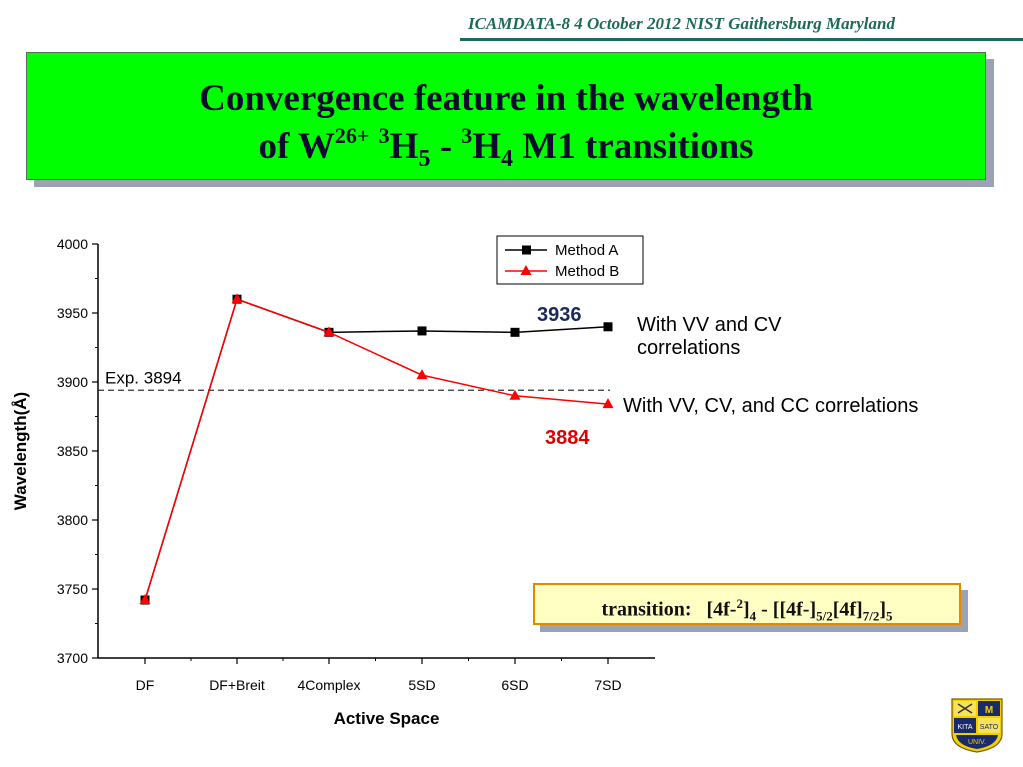 The height and width of the screenshot is (767, 1023). What do you see at coordinates (964, 727) in the screenshot?
I see `logo-text: KITA` at bounding box center [964, 727].